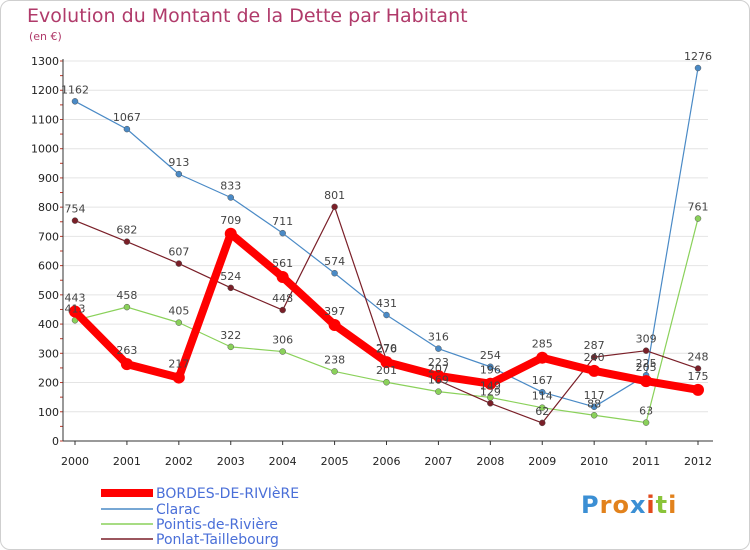  I want to click on data-label: 561, so click(282, 263).